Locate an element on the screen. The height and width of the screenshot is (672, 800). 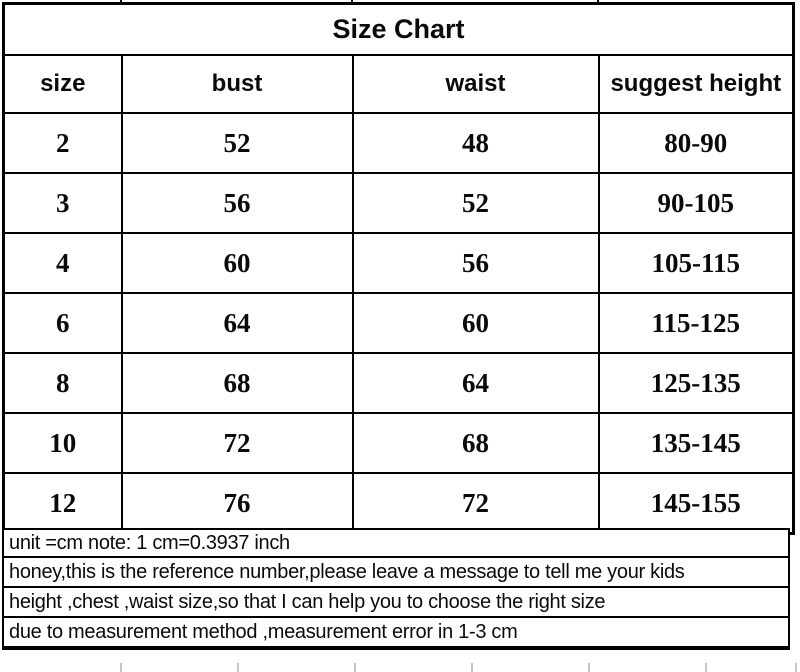
table-row: 12 76 72 145-155 is located at coordinates (398, 503).